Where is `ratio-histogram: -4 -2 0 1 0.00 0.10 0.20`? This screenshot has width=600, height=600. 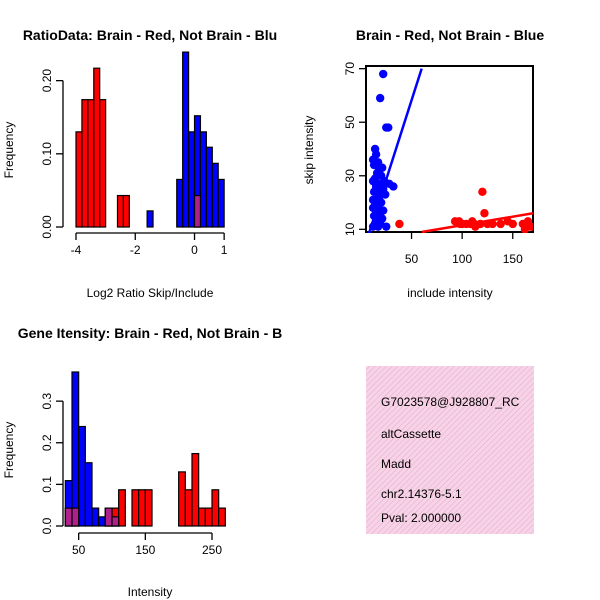 ratio-histogram: -4 -2 0 1 0.00 0.10 0.20 is located at coordinates (134, 154).